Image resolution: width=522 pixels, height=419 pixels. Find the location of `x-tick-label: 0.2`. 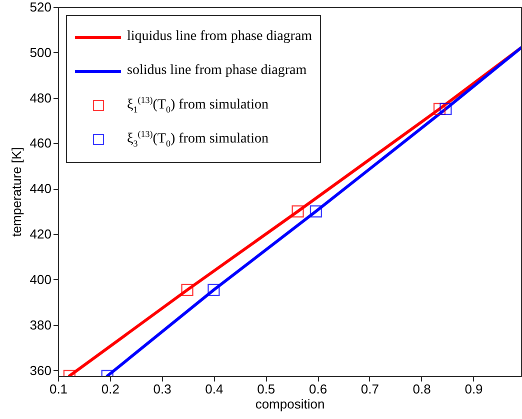

x-tick-label: 0.2 is located at coordinates (110, 389).